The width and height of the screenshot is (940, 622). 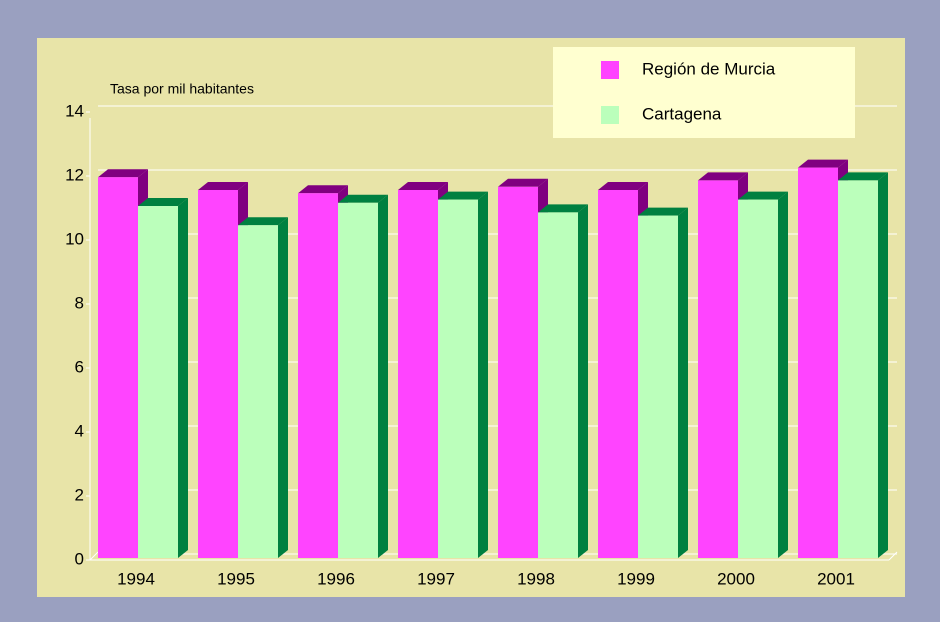 I want to click on x-tick-label: 1998, so click(x=536, y=578).